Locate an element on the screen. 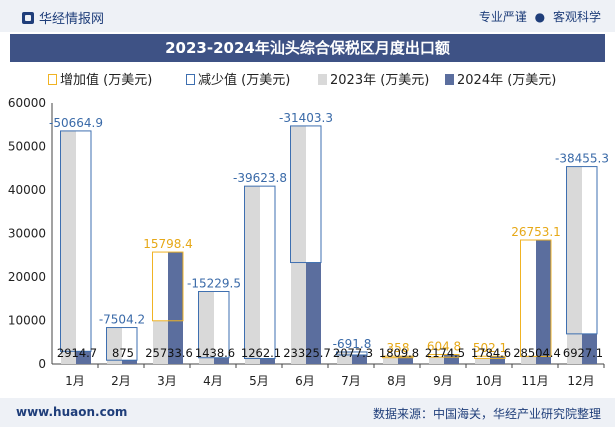 This screenshot has width=615, height=427. tagline-left: 专业严谨 is located at coordinates (502, 17).